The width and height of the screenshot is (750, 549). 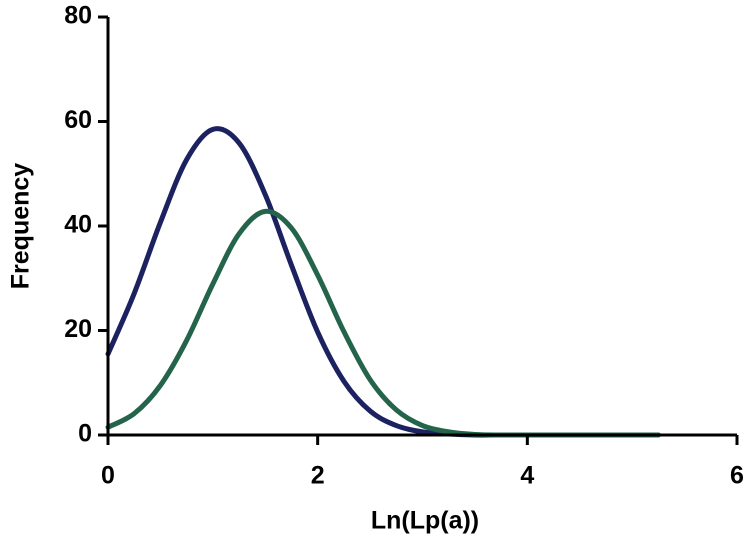 I want to click on y-tick-label: 40, so click(x=78, y=225).